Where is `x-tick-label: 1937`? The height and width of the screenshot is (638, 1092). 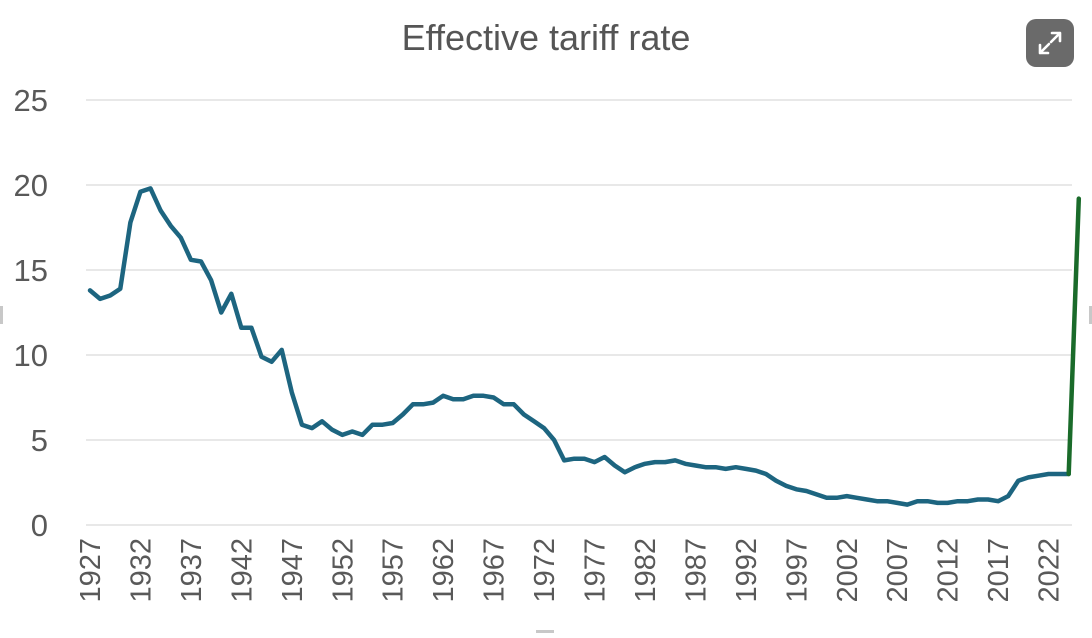 x-tick-label: 1937 is located at coordinates (192, 570).